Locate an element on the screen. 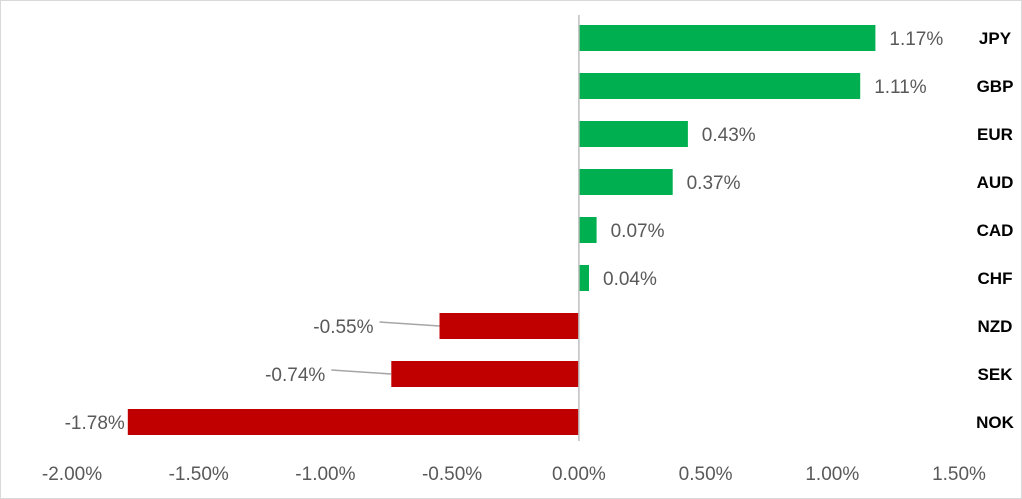 This screenshot has height=499, width=1022. data-label-sek: -0.74% is located at coordinates (295, 375).